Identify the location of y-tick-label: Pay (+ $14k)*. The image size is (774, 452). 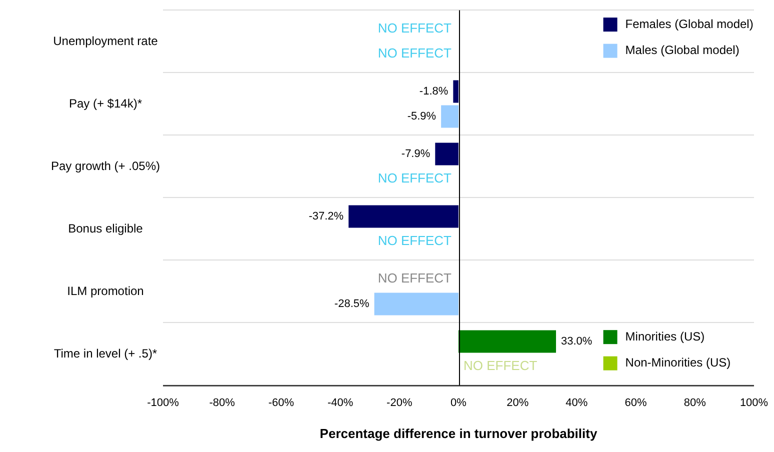
(105, 103).